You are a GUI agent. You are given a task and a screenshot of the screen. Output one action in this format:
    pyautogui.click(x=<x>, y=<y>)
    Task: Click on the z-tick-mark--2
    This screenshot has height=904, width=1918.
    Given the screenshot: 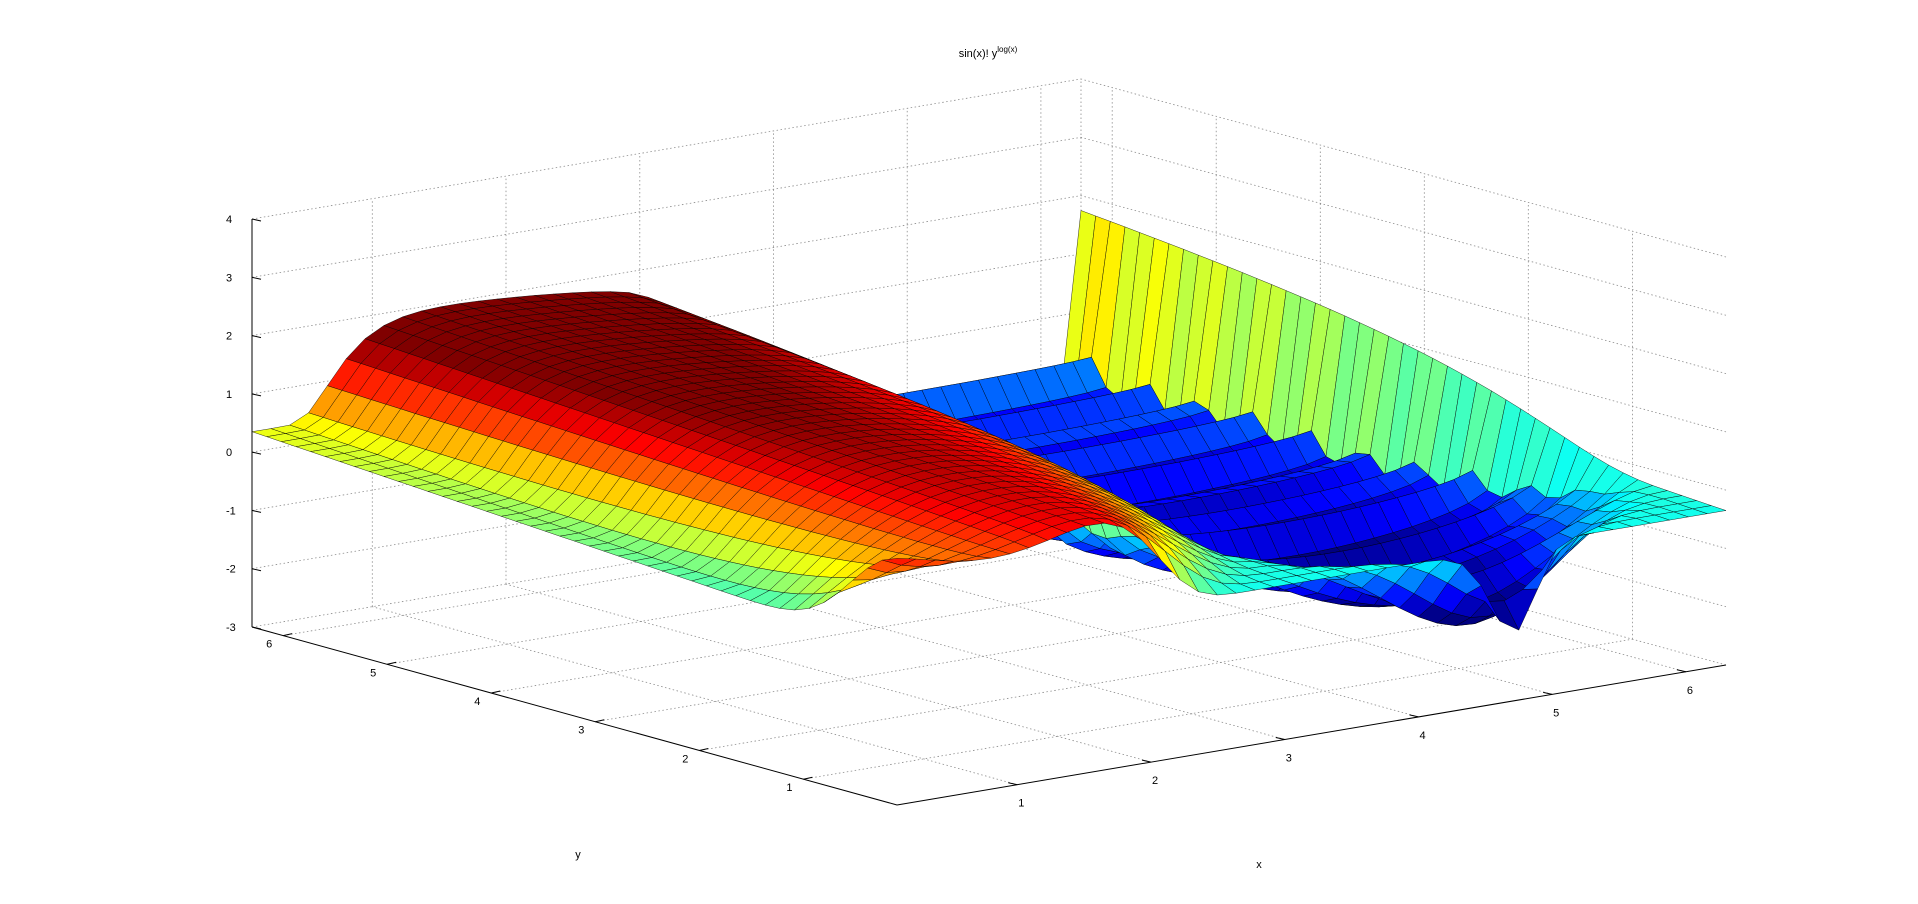 What is the action you would take?
    pyautogui.click(x=256, y=570)
    